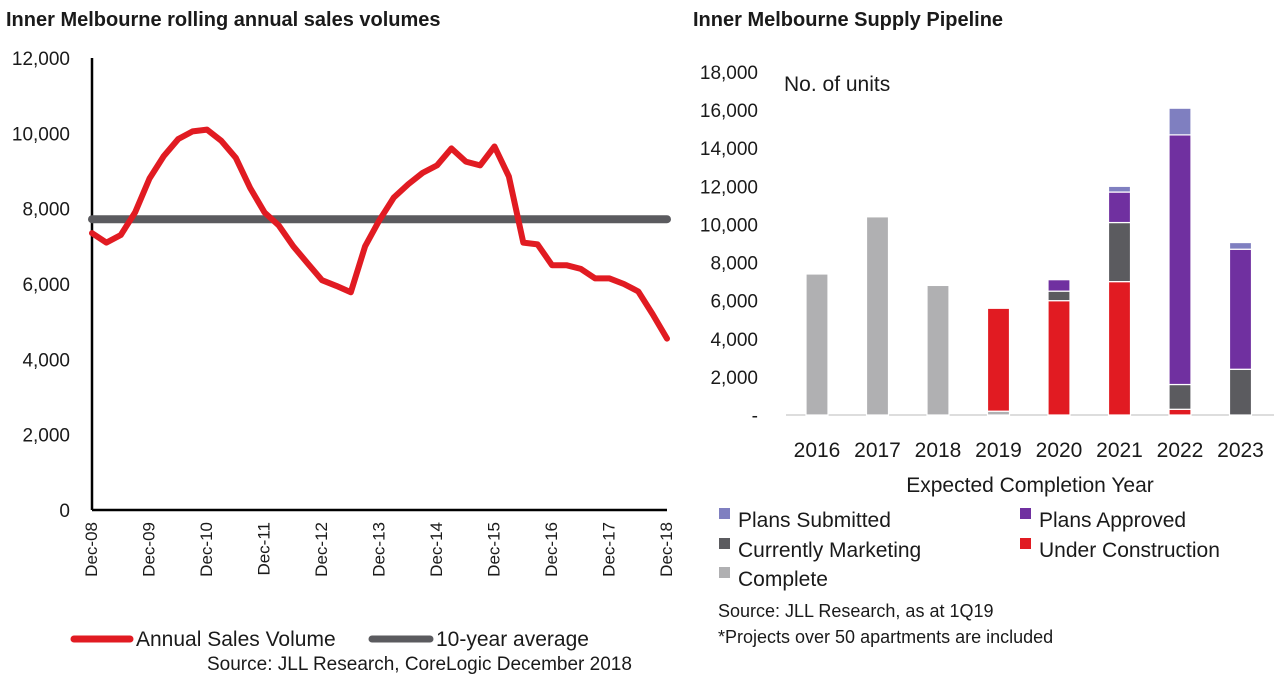 The image size is (1280, 685). Describe the element at coordinates (264, 549) in the screenshot. I see `sales-x-tick-dec-11: Dec-11` at that location.